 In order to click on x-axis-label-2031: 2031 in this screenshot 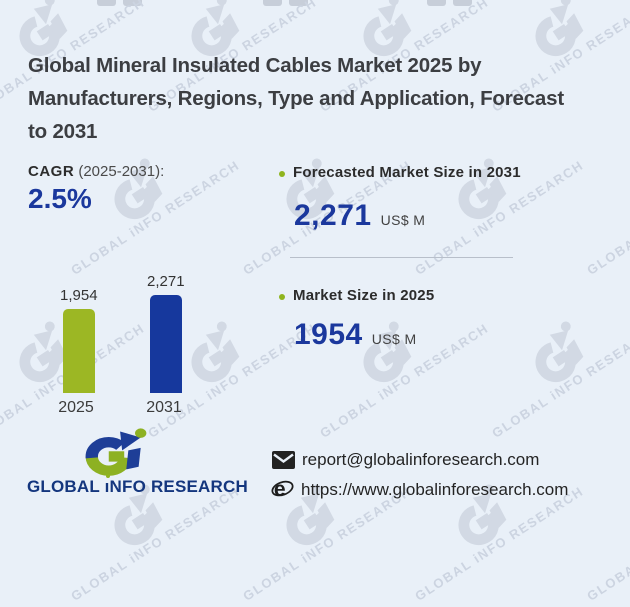, I will do `click(164, 408)`.